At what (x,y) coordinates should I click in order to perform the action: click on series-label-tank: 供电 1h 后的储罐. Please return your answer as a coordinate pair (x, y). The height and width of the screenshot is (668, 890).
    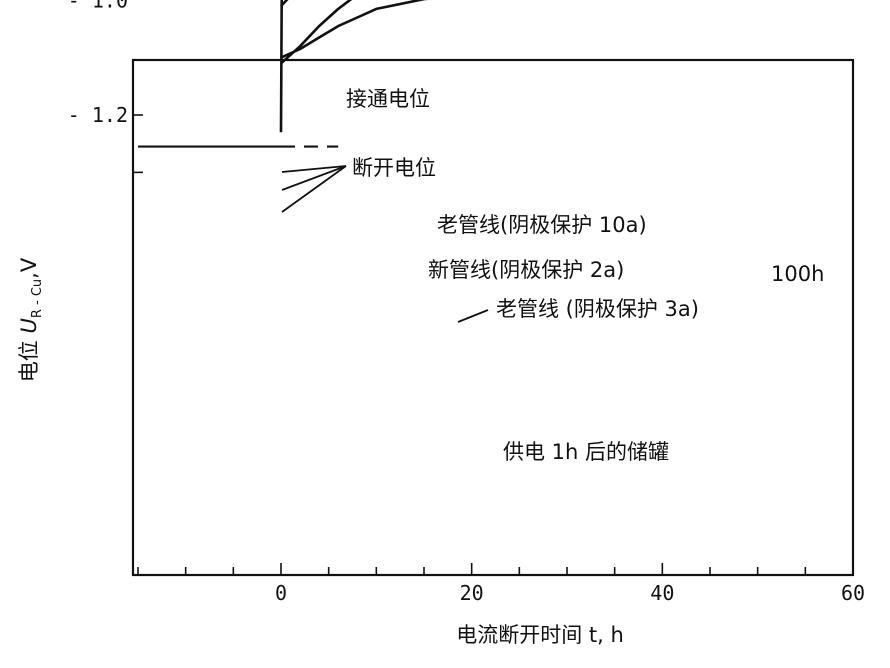
    Looking at the image, I should click on (586, 452).